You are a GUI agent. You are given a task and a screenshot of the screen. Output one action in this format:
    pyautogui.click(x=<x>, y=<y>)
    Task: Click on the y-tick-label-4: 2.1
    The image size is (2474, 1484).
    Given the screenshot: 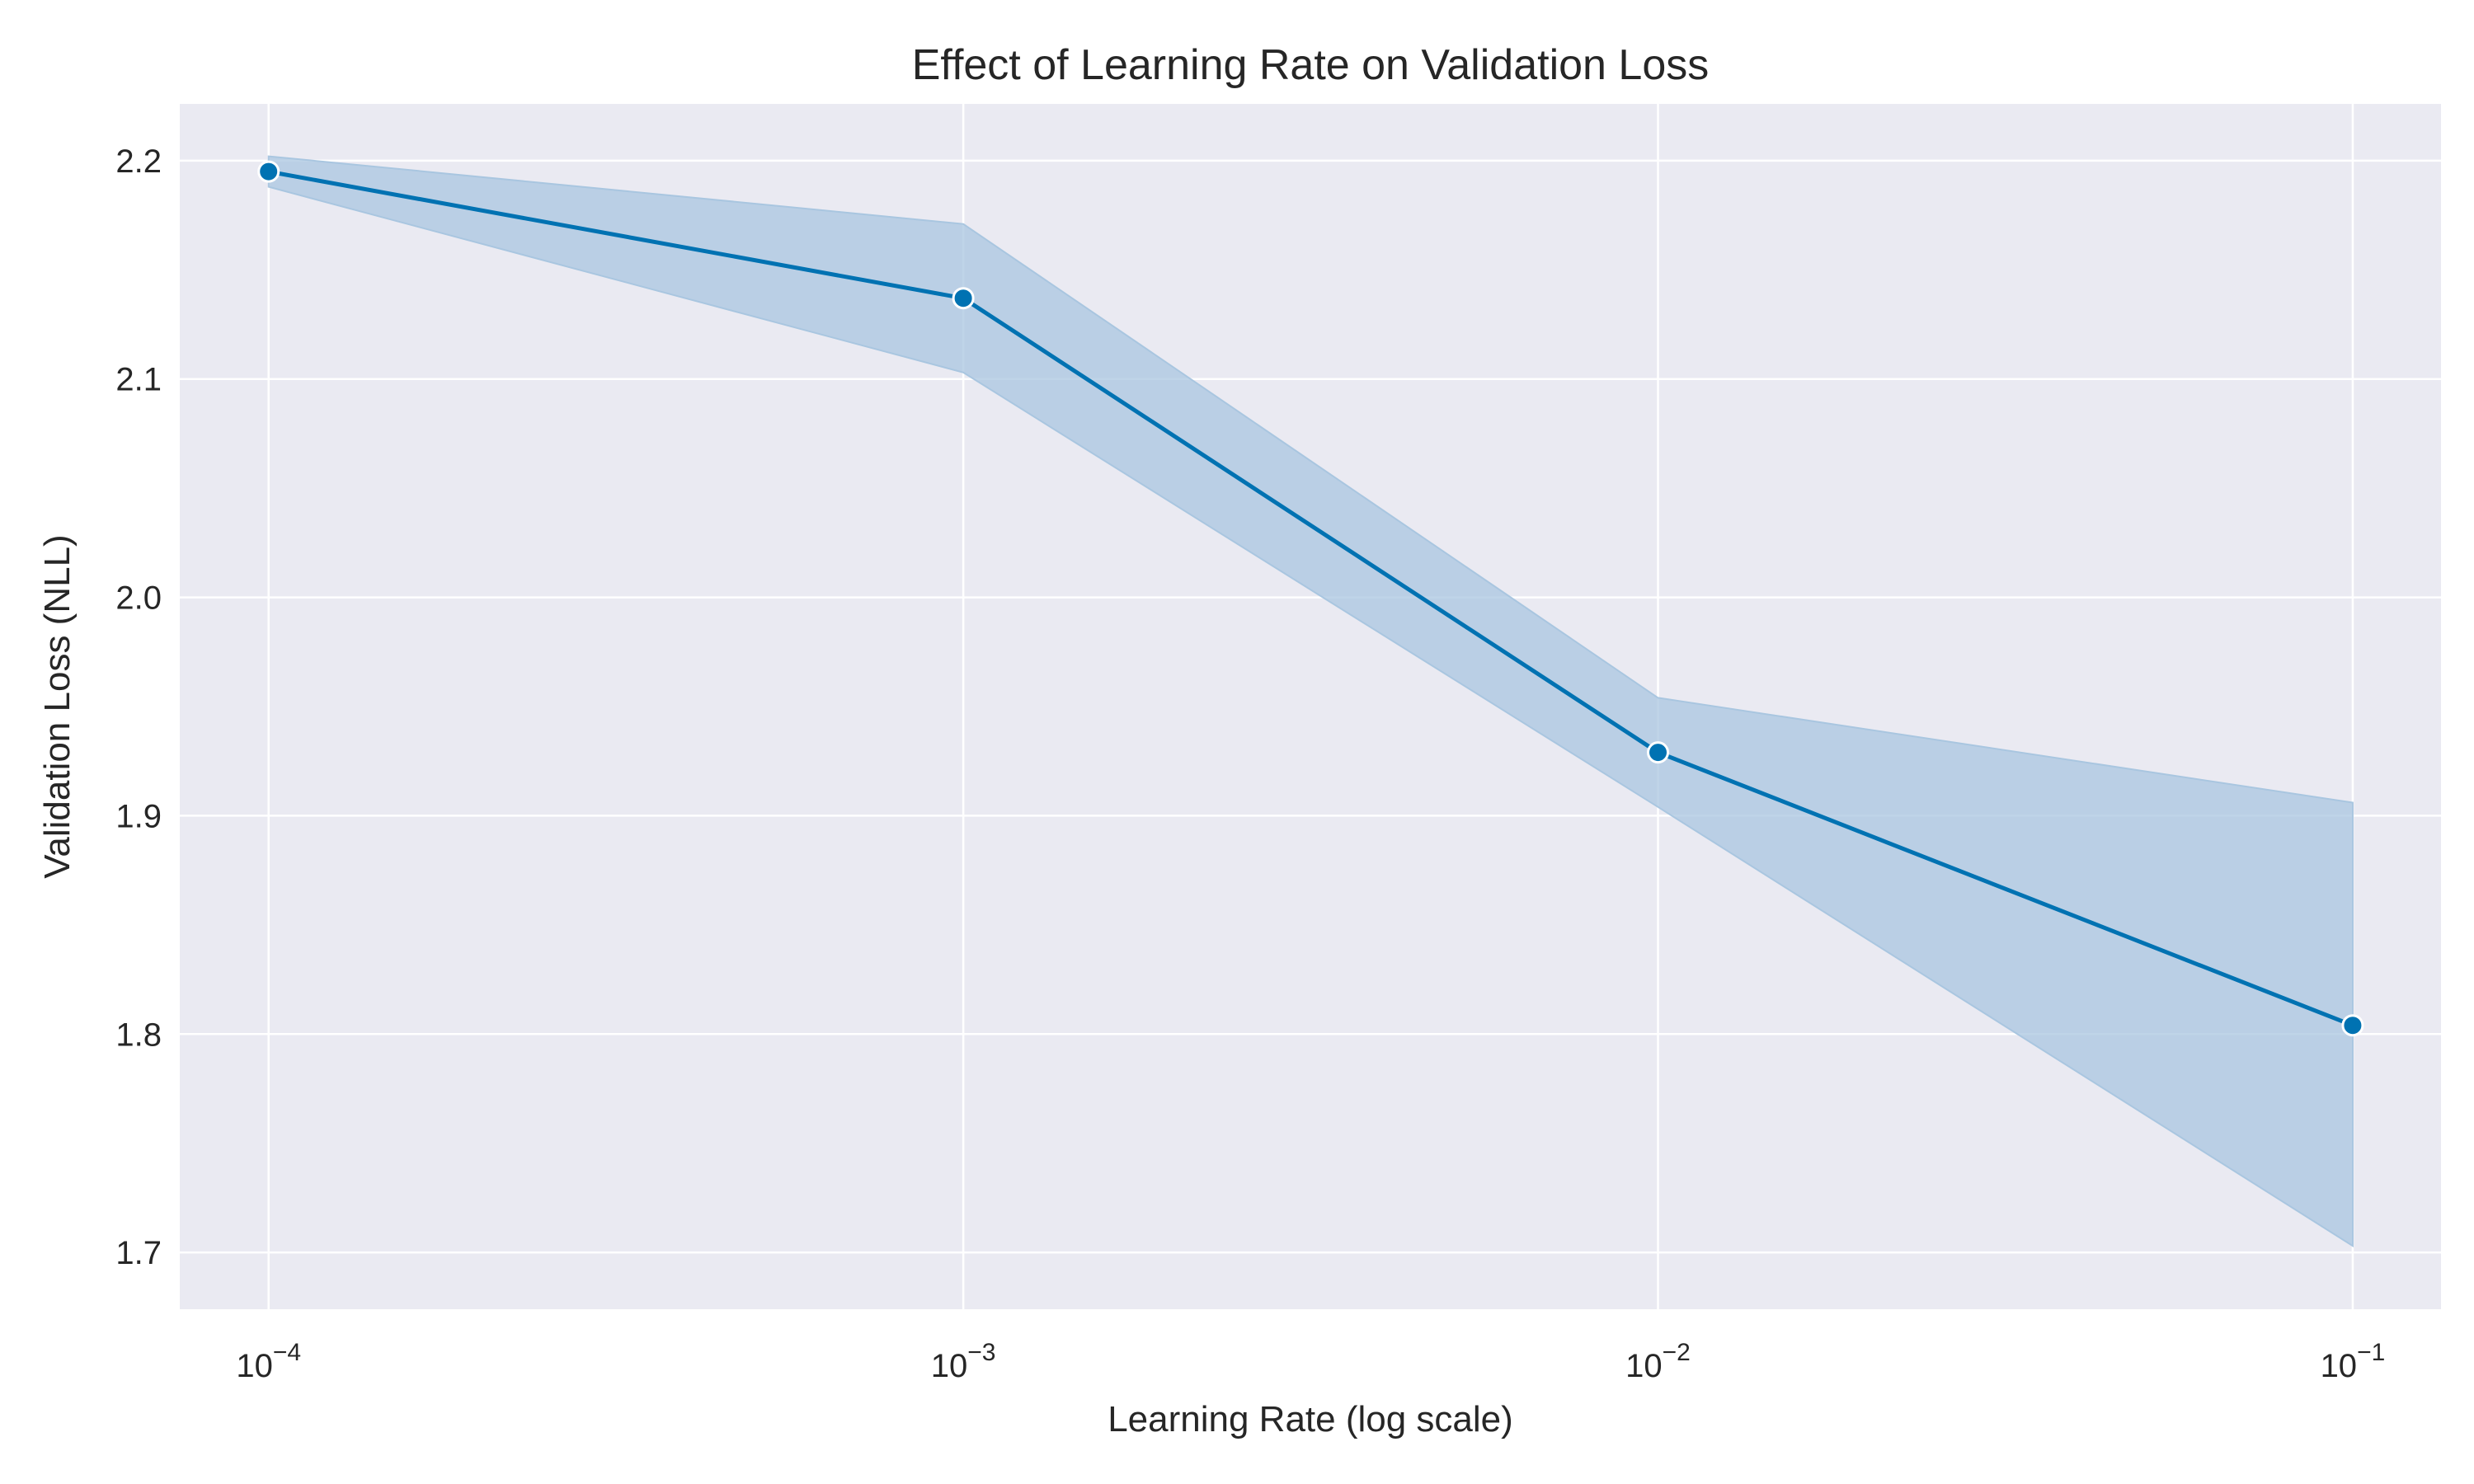 What is the action you would take?
    pyautogui.click(x=138, y=380)
    